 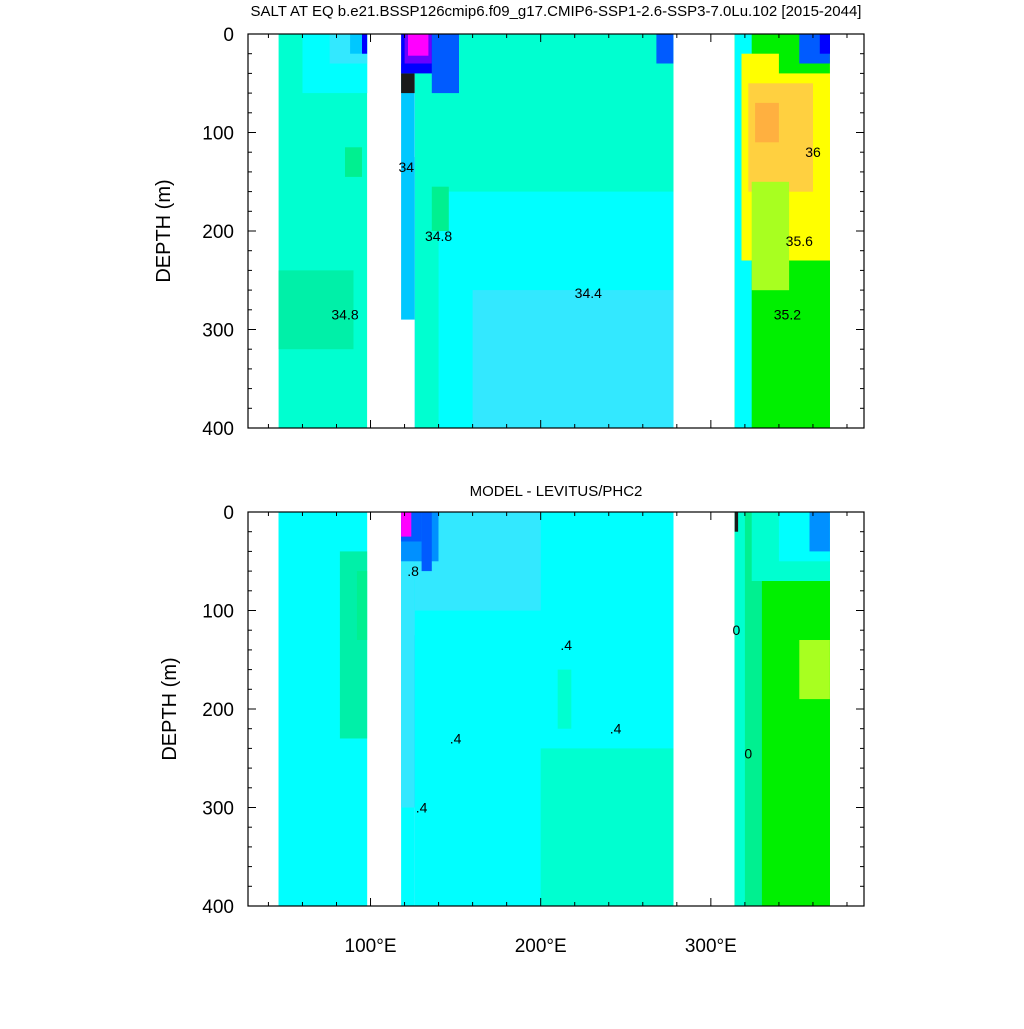 What do you see at coordinates (799, 241) in the screenshot?
I see `contour-label: 35.6` at bounding box center [799, 241].